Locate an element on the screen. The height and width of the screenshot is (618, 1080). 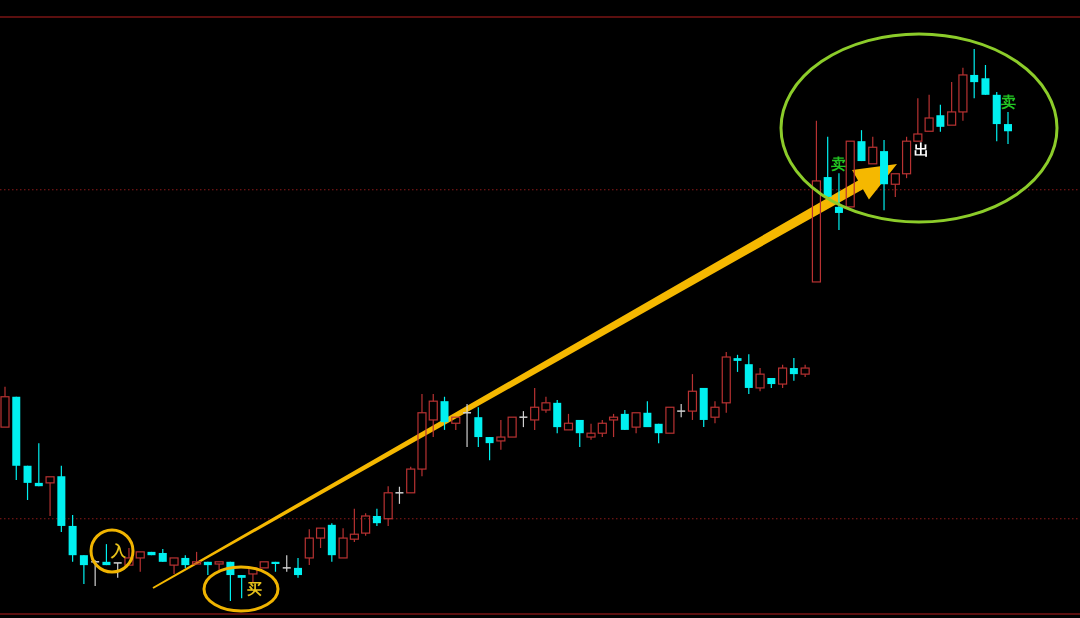
annotation: 入 is located at coordinates (118, 551).